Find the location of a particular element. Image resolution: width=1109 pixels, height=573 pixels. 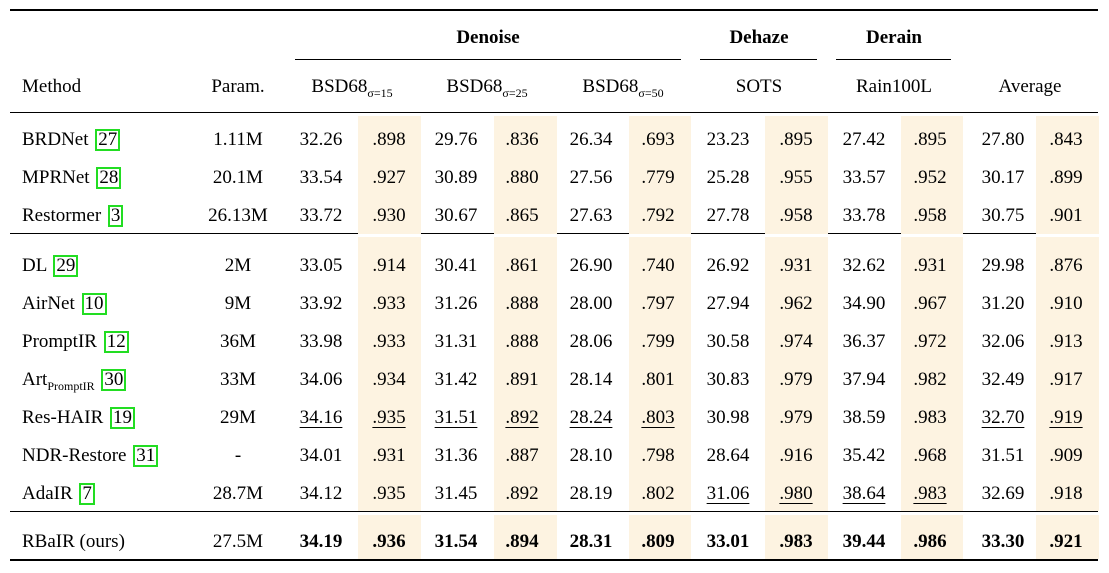

citation-link: 10 is located at coordinates (94, 304).